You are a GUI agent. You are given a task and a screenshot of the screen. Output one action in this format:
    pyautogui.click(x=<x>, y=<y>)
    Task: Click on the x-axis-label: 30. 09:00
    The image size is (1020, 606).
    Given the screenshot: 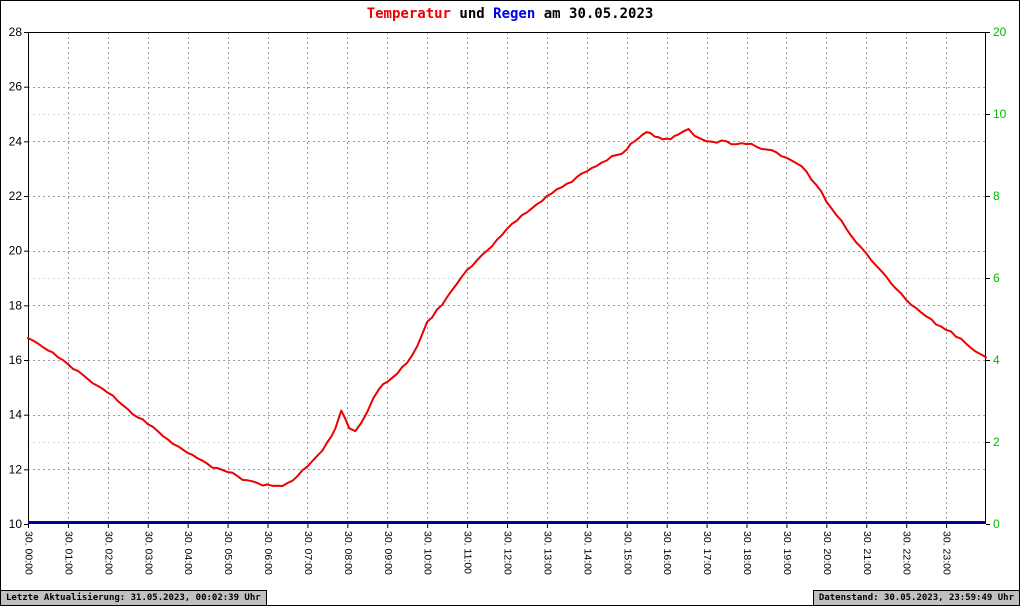 What is the action you would take?
    pyautogui.click(x=388, y=553)
    